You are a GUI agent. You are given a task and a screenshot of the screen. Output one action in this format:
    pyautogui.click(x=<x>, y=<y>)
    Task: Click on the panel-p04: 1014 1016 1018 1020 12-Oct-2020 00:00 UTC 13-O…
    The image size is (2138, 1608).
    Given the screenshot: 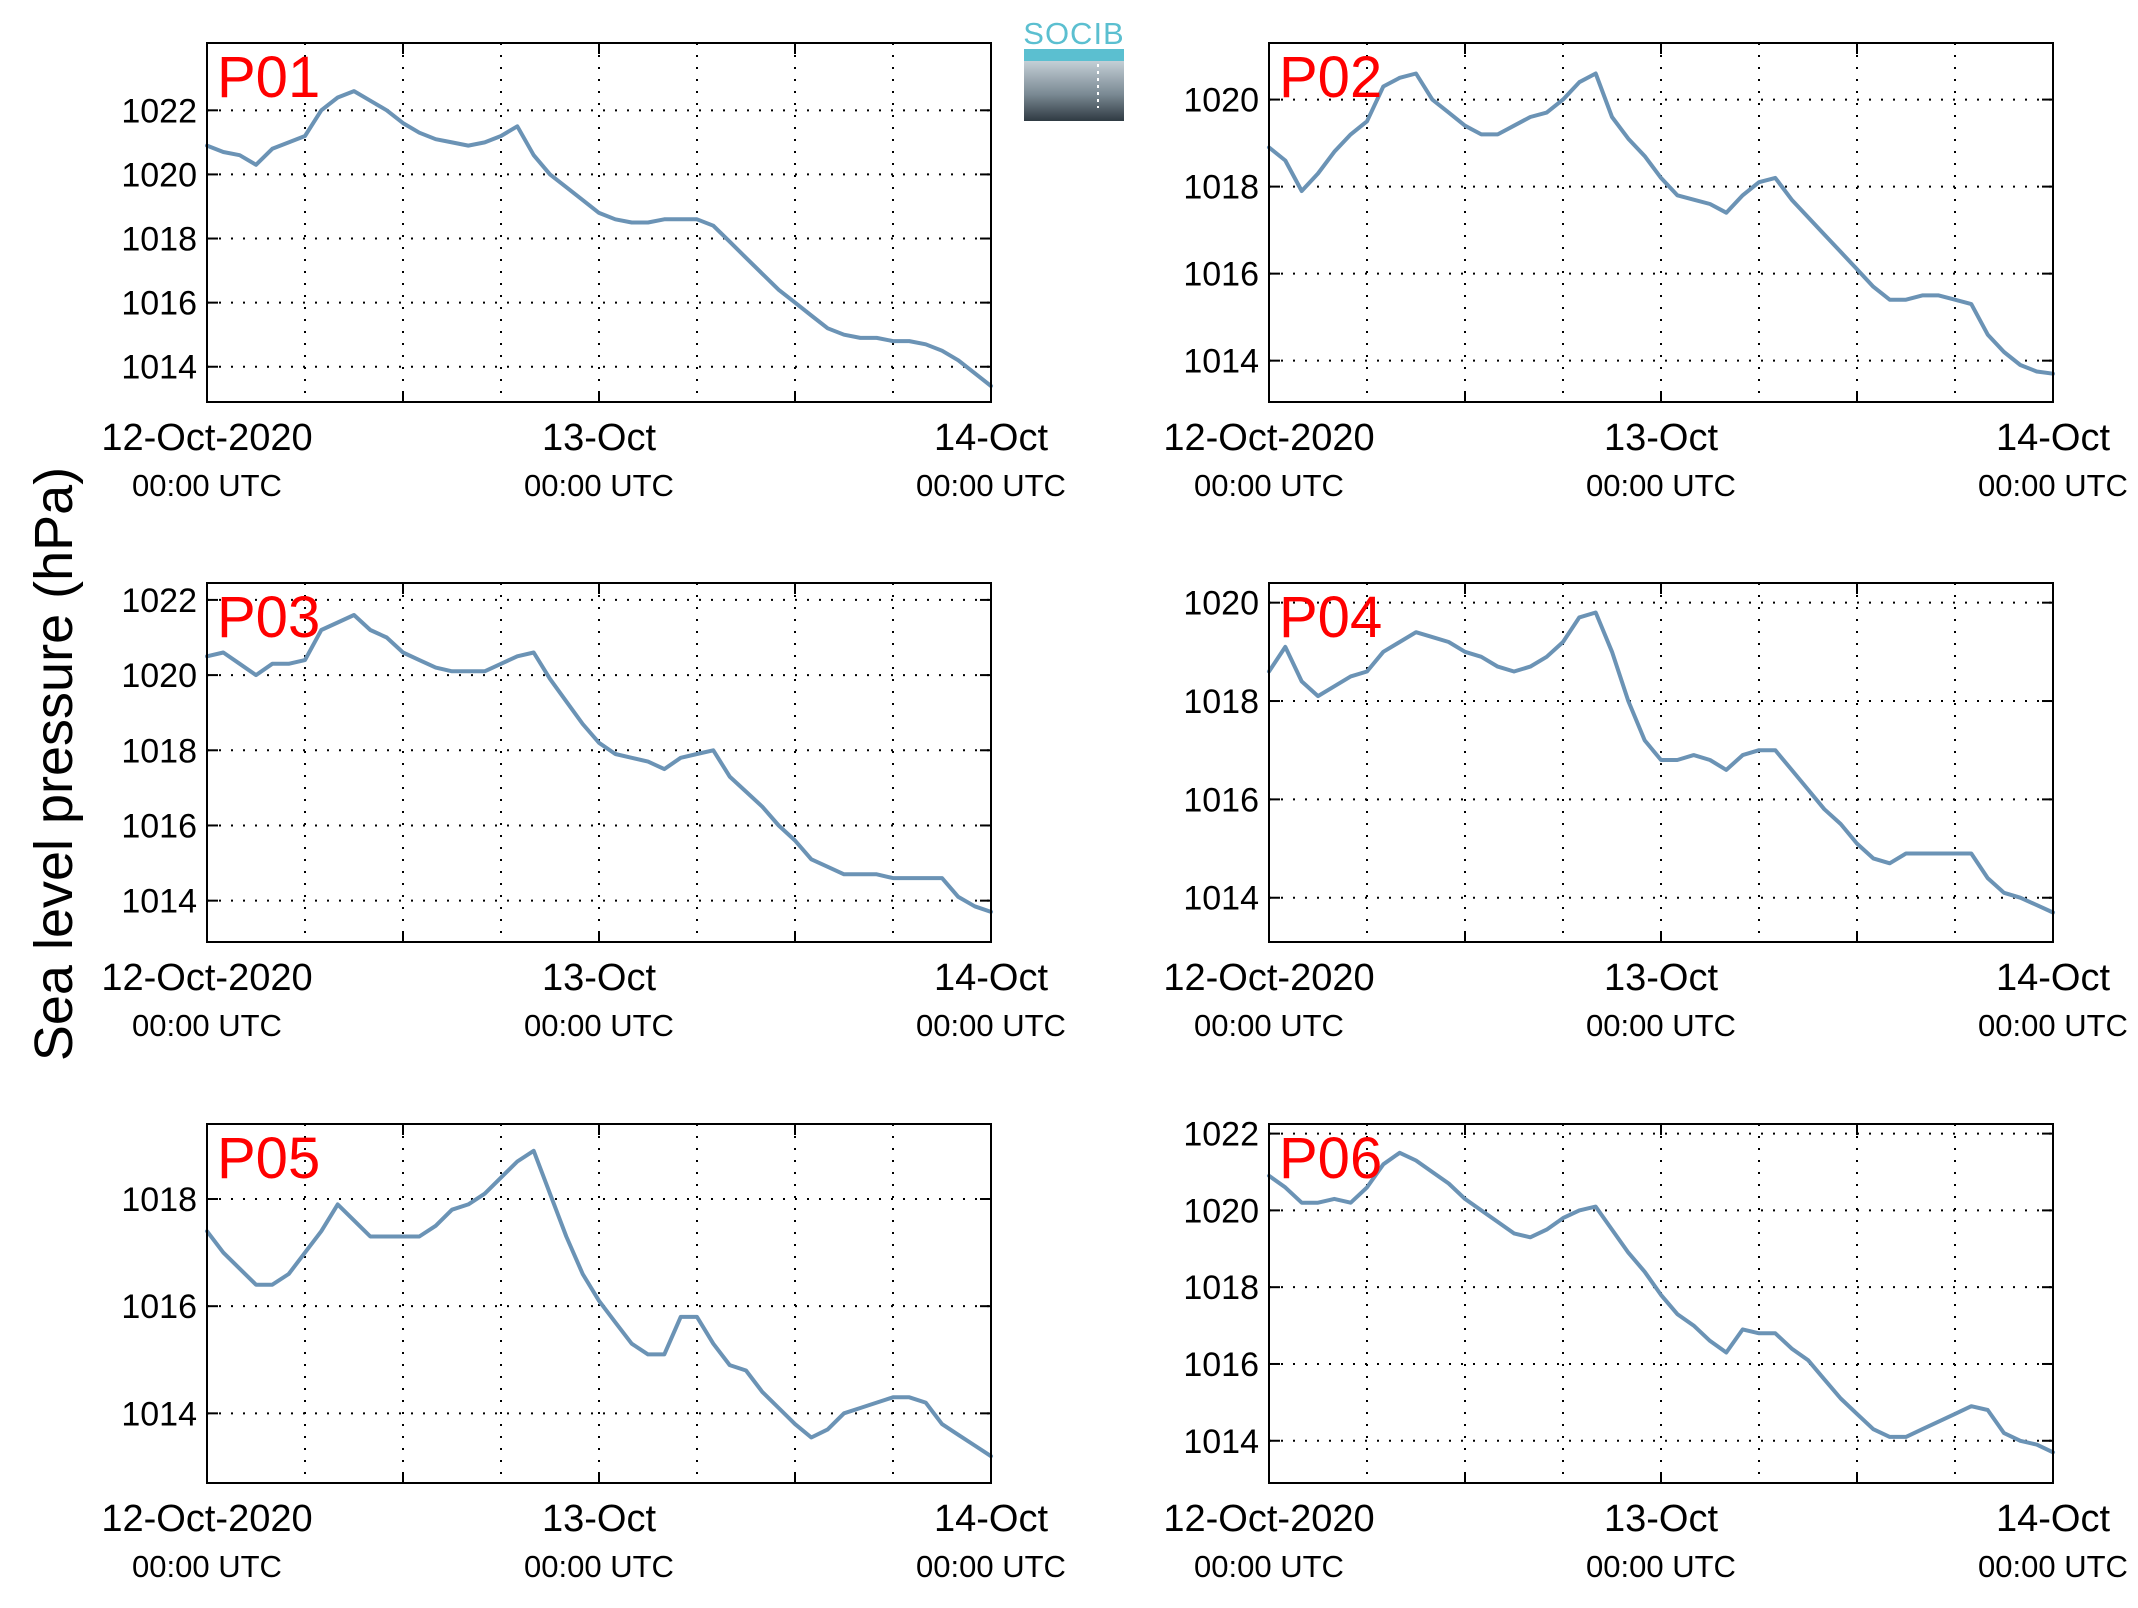 What is the action you would take?
    pyautogui.click(x=1645, y=812)
    